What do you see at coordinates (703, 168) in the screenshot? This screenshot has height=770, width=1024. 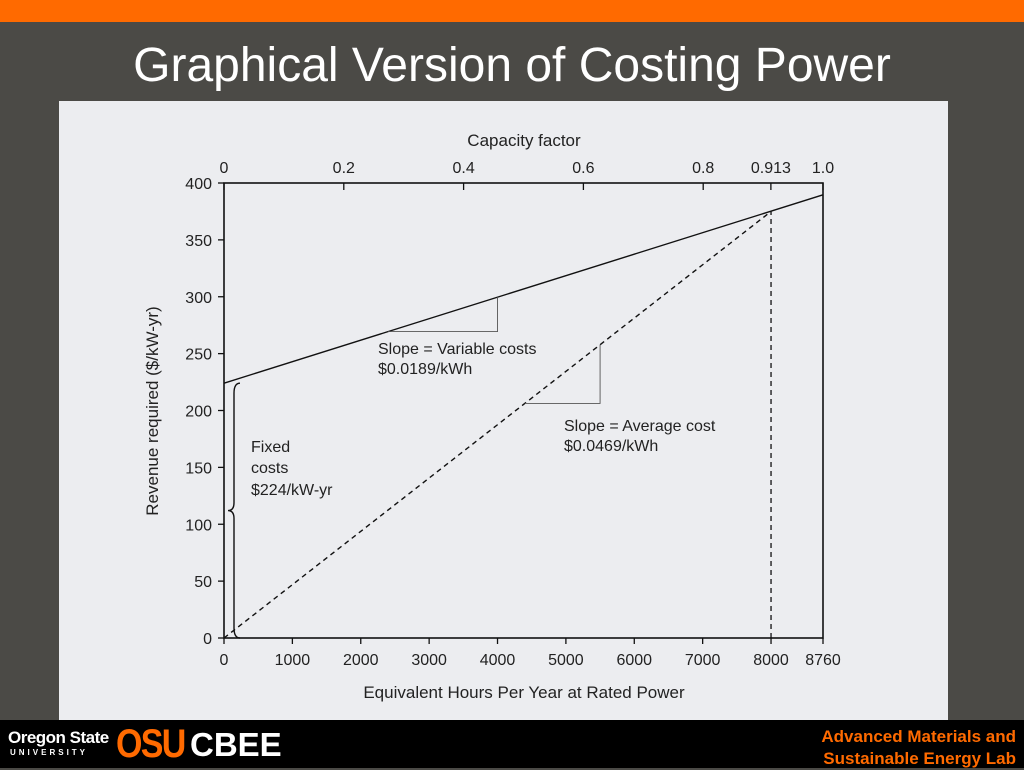 I see `x2-tick-label: 0.8` at bounding box center [703, 168].